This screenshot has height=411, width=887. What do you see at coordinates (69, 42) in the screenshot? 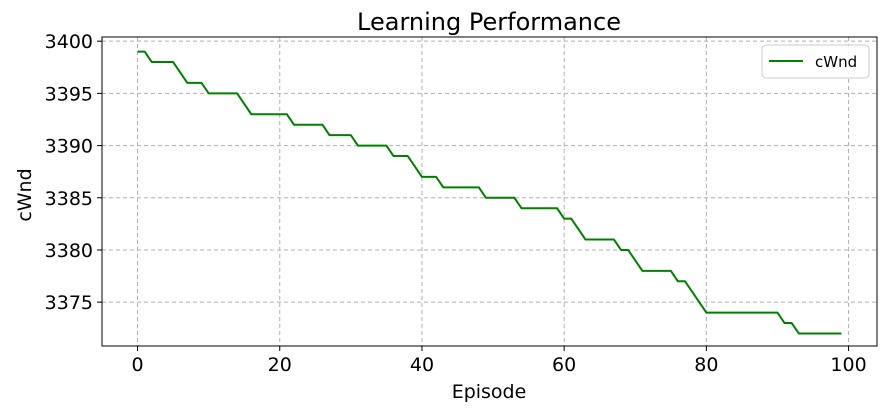
I see `y-tick-label: 3400` at bounding box center [69, 42].